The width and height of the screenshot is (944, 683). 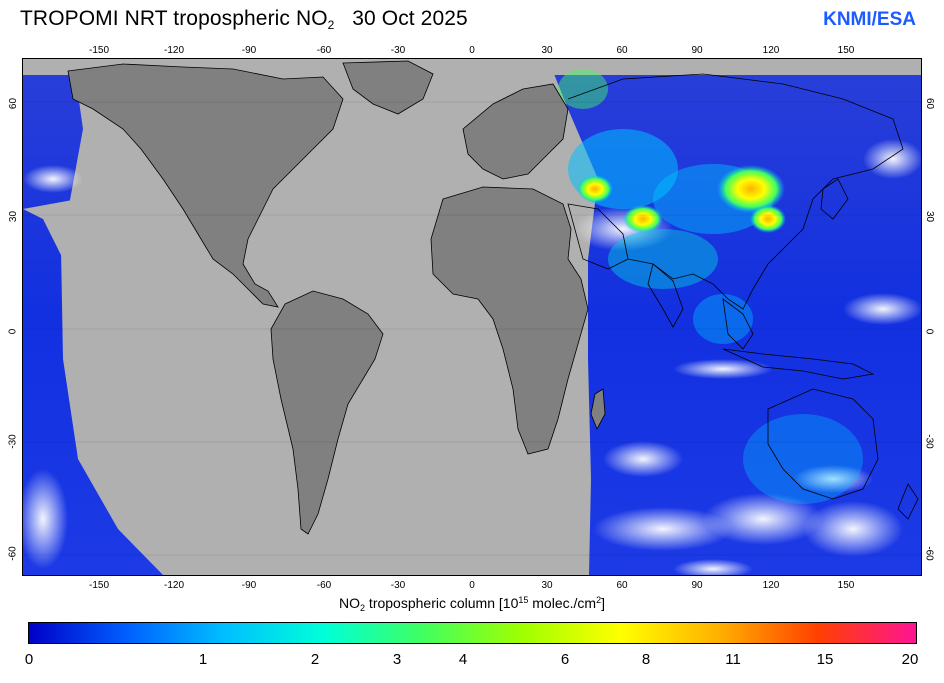 I want to click on colorbar-tick: 4, so click(x=463, y=659).